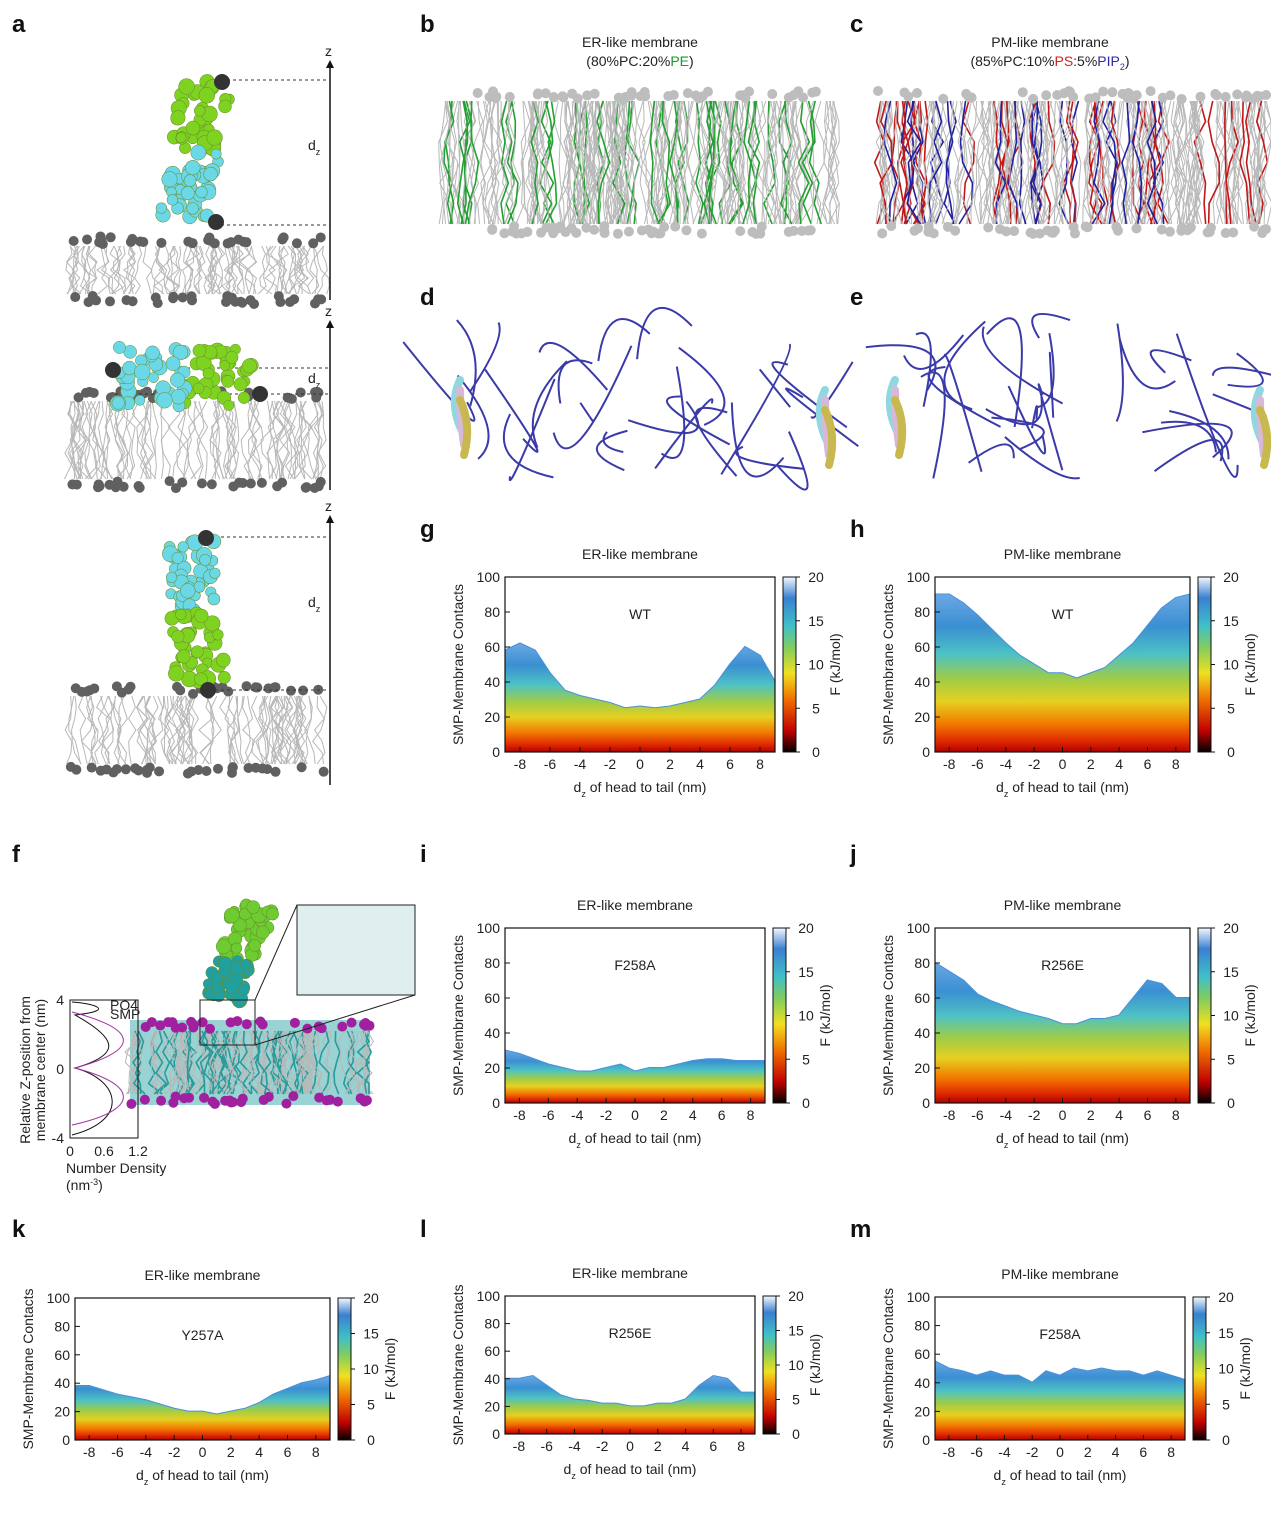 This screenshot has height=1521, width=1271. What do you see at coordinates (202, 1477) in the screenshot?
I see `x-axis-label: dz of head to tail (nm)` at bounding box center [202, 1477].